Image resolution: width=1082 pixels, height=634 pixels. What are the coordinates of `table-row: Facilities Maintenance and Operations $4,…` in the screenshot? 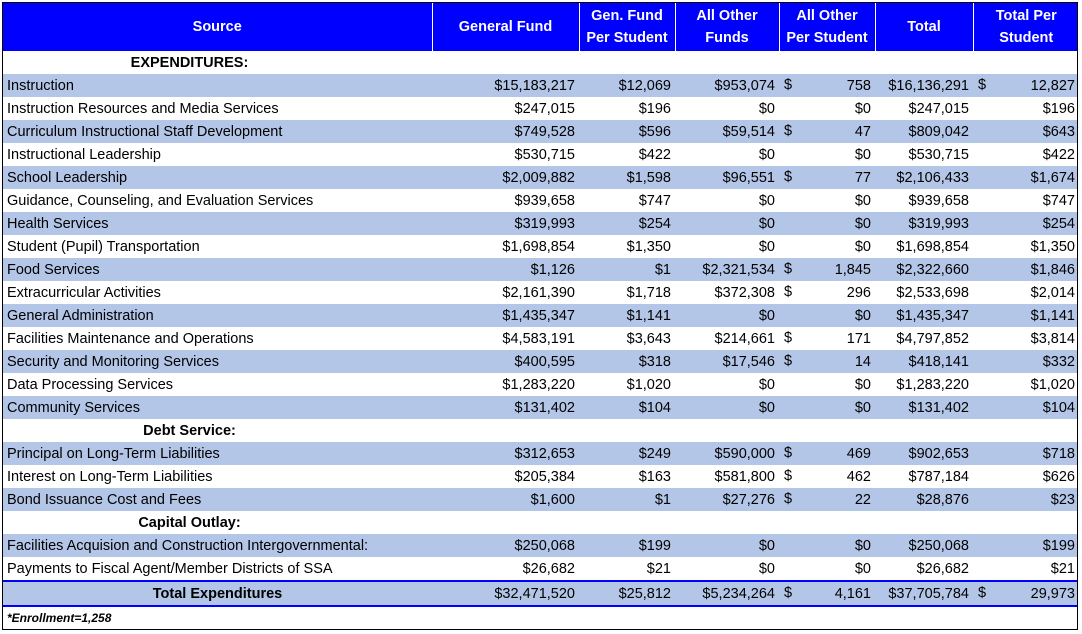 It's located at (540, 338).